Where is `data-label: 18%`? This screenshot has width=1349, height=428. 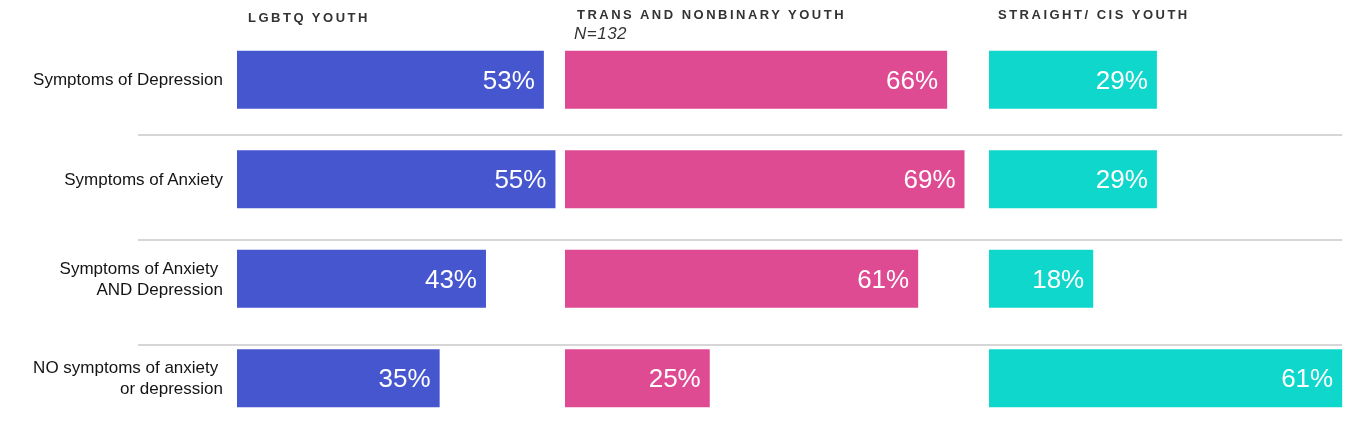 data-label: 18% is located at coordinates (1058, 278).